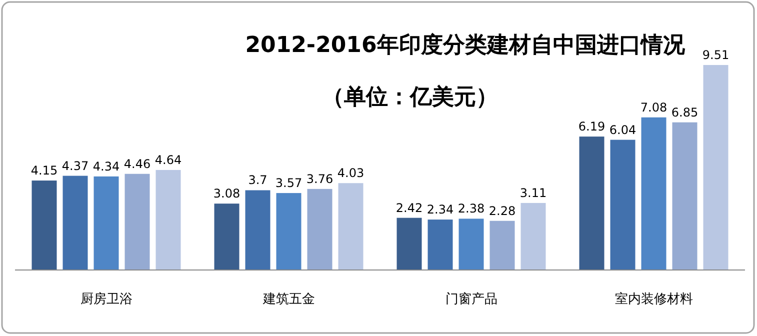 This screenshot has width=757, height=336. I want to click on data-label: 4.15, so click(44, 171).